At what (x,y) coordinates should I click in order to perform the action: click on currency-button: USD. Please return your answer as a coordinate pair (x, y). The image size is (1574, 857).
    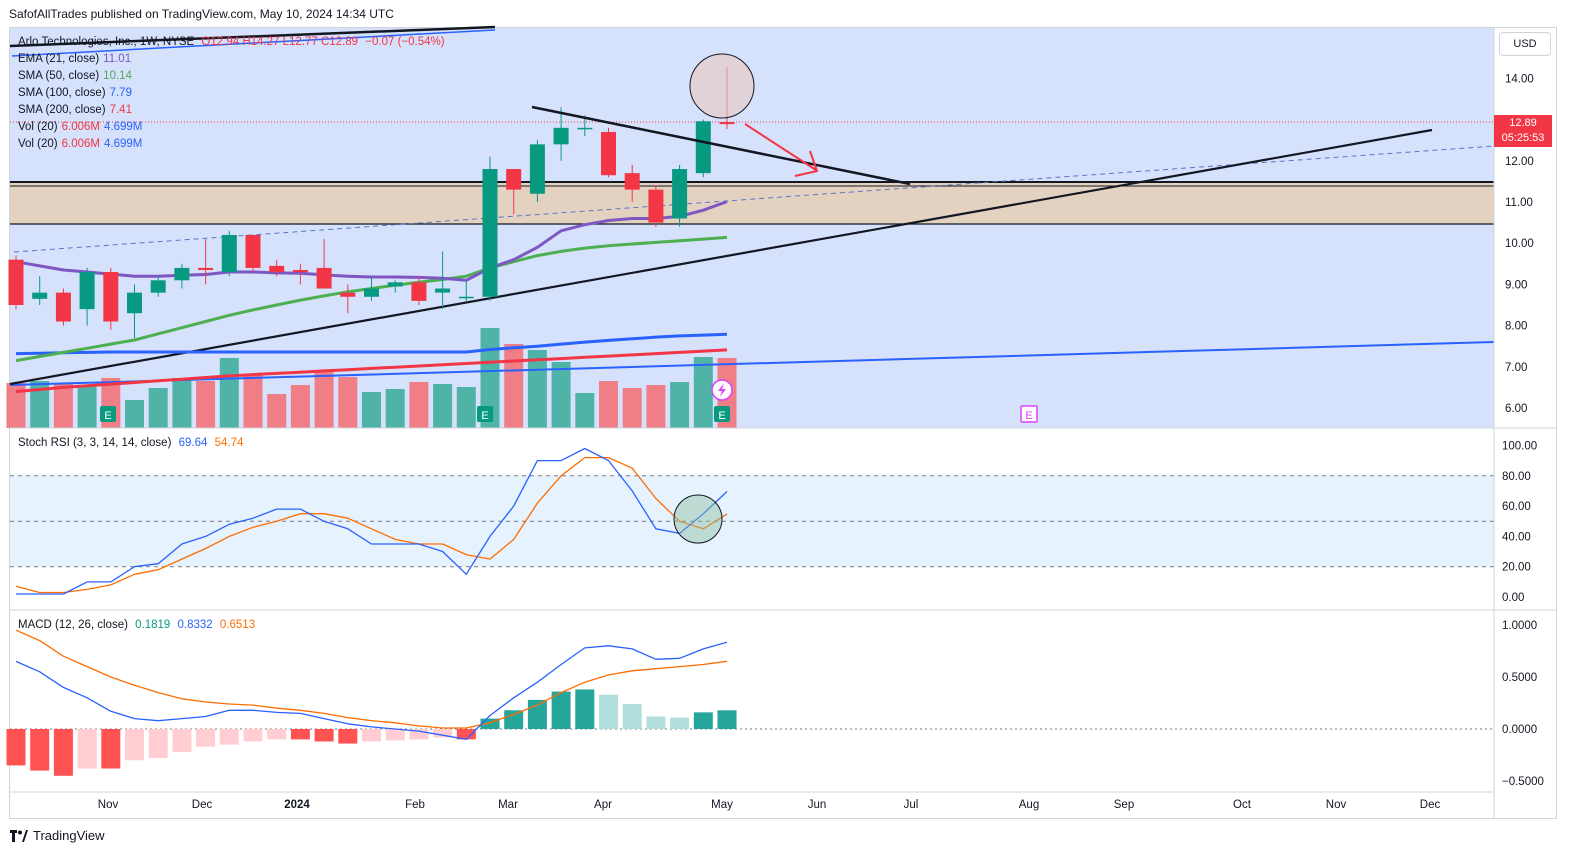
    Looking at the image, I should click on (1525, 44).